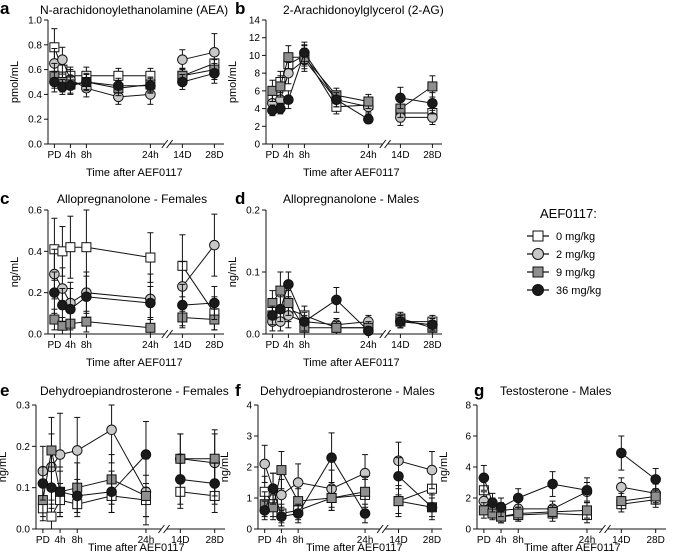 This screenshot has width=677, height=558. Describe the element at coordinates (257, 74) in the screenshot. I see `y-tick-label: 8` at that location.